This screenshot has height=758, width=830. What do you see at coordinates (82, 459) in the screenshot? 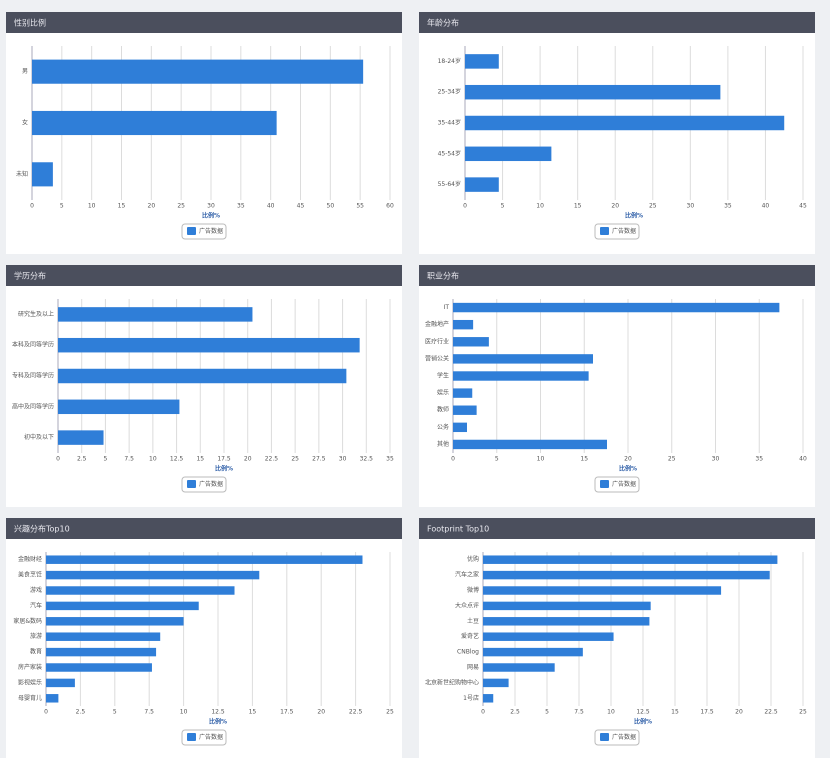
I see `x-tick-label: 2.5` at bounding box center [82, 459].